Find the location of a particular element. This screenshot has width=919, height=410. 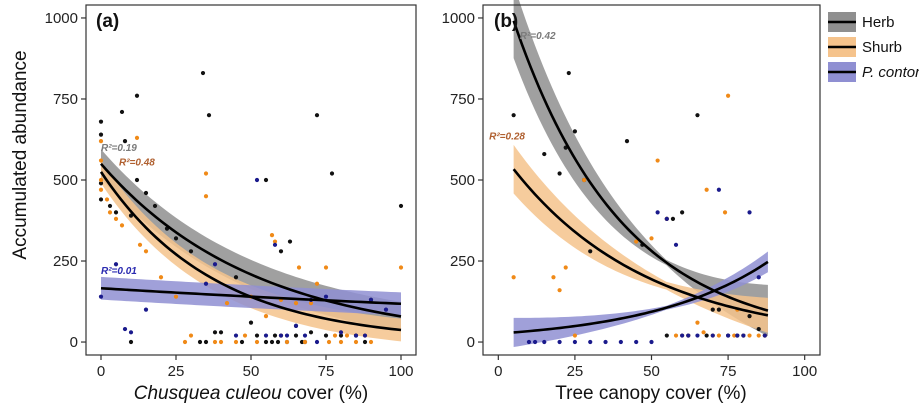

panel-a-label: (a) is located at coordinates (107, 21).